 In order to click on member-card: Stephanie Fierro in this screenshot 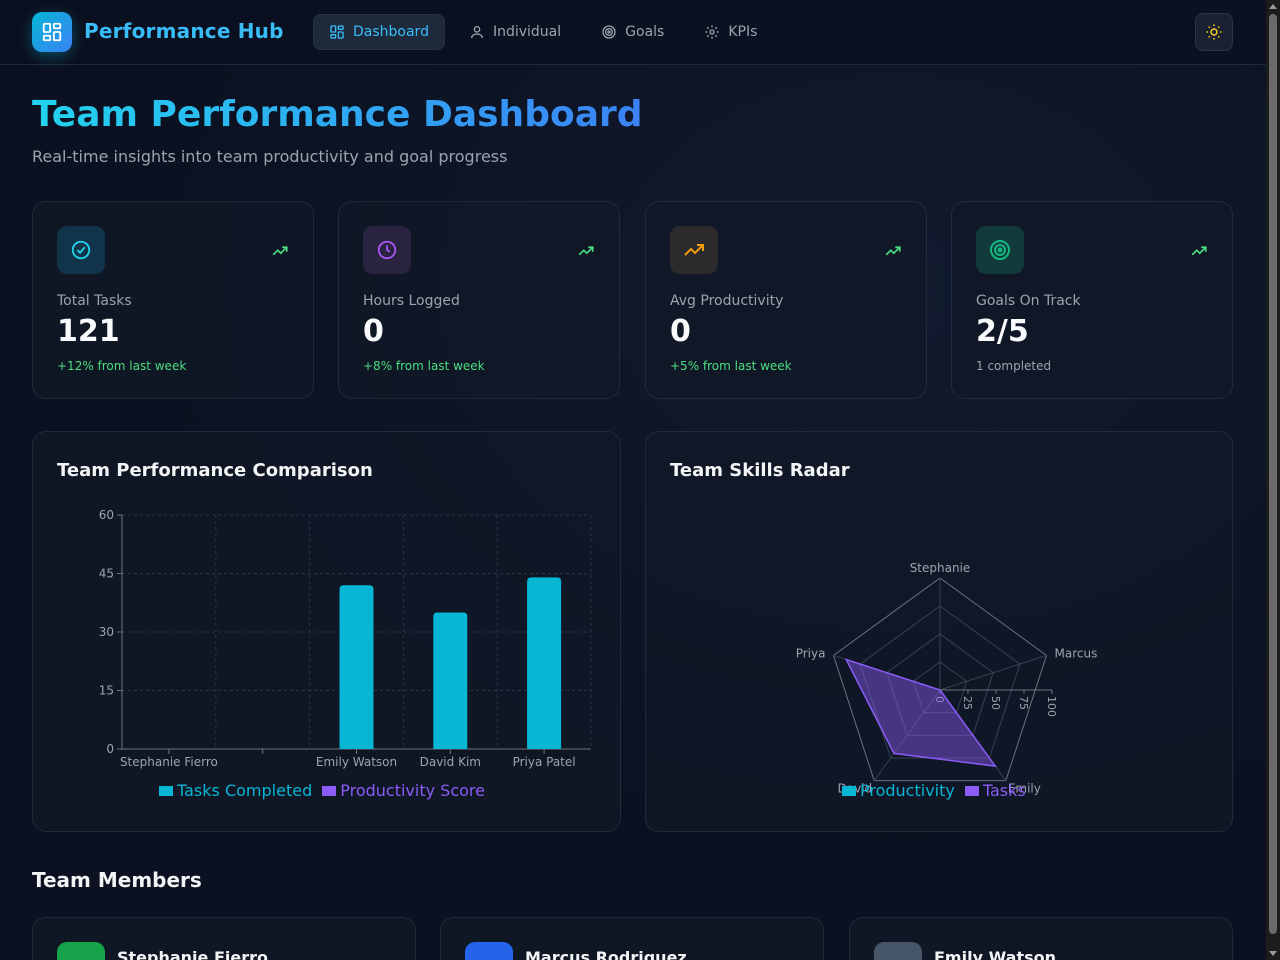, I will do `click(224, 938)`.